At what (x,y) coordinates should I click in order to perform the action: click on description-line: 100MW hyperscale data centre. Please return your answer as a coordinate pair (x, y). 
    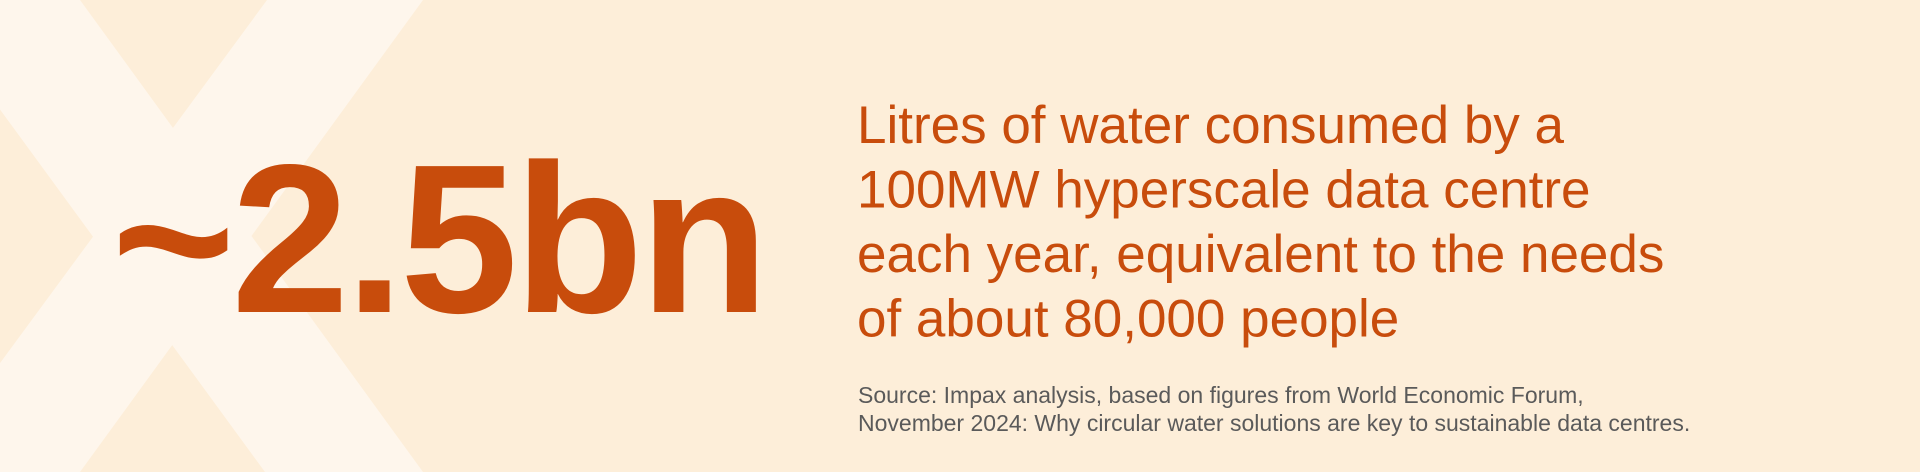
    Looking at the image, I should click on (1224, 190).